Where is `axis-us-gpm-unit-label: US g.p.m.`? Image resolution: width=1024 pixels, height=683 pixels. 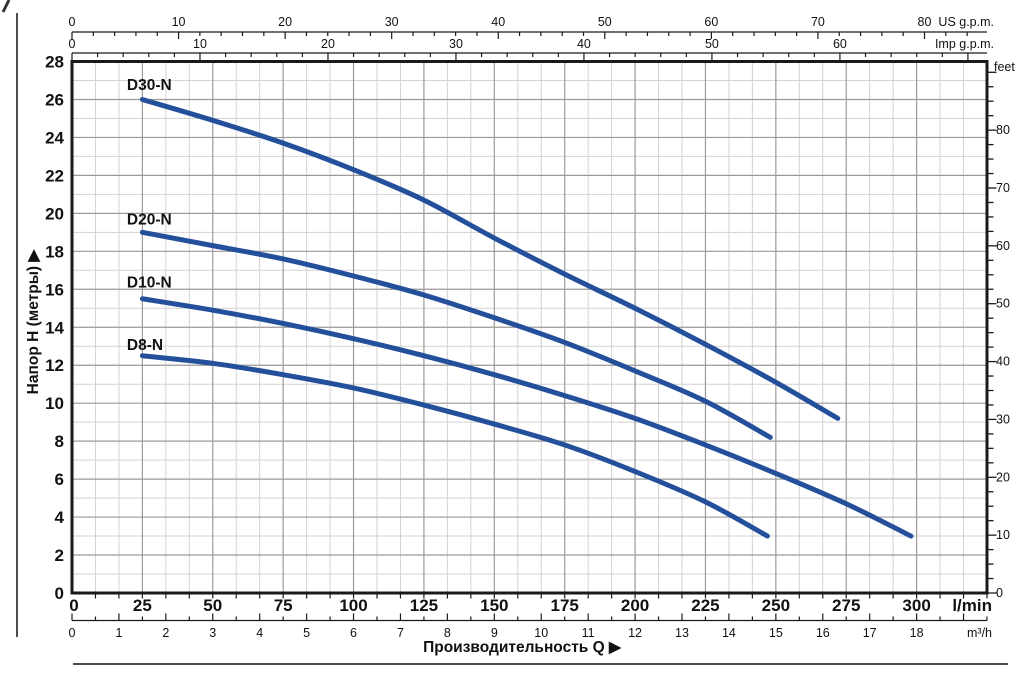
axis-us-gpm-unit-label: US g.p.m. is located at coordinates (966, 22).